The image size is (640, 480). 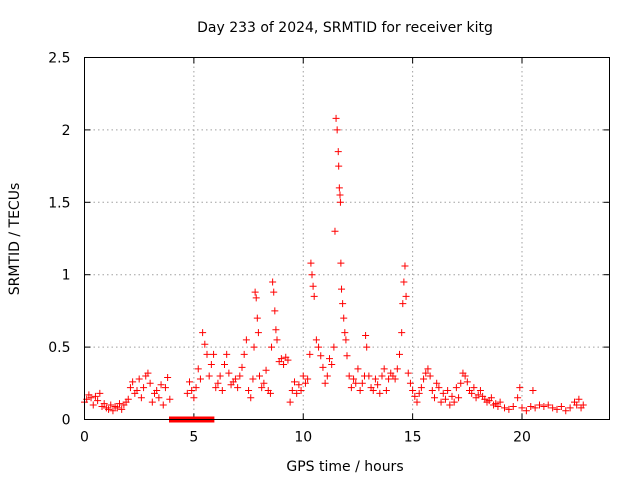 I want to click on x-tick-label: 0, so click(x=84, y=438).